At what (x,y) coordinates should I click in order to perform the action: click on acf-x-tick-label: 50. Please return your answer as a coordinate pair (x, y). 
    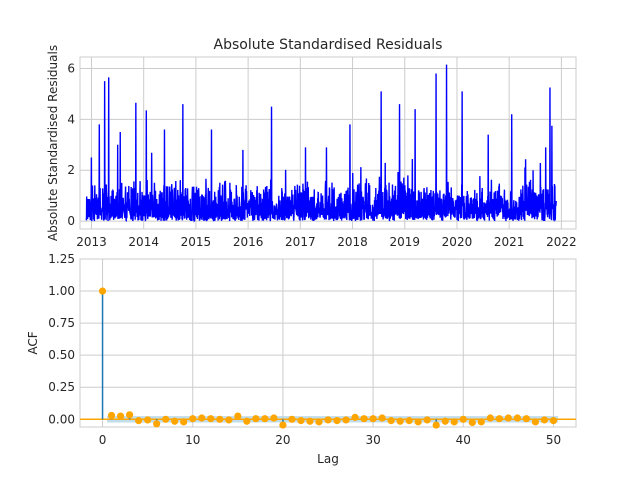
    Looking at the image, I should click on (553, 440).